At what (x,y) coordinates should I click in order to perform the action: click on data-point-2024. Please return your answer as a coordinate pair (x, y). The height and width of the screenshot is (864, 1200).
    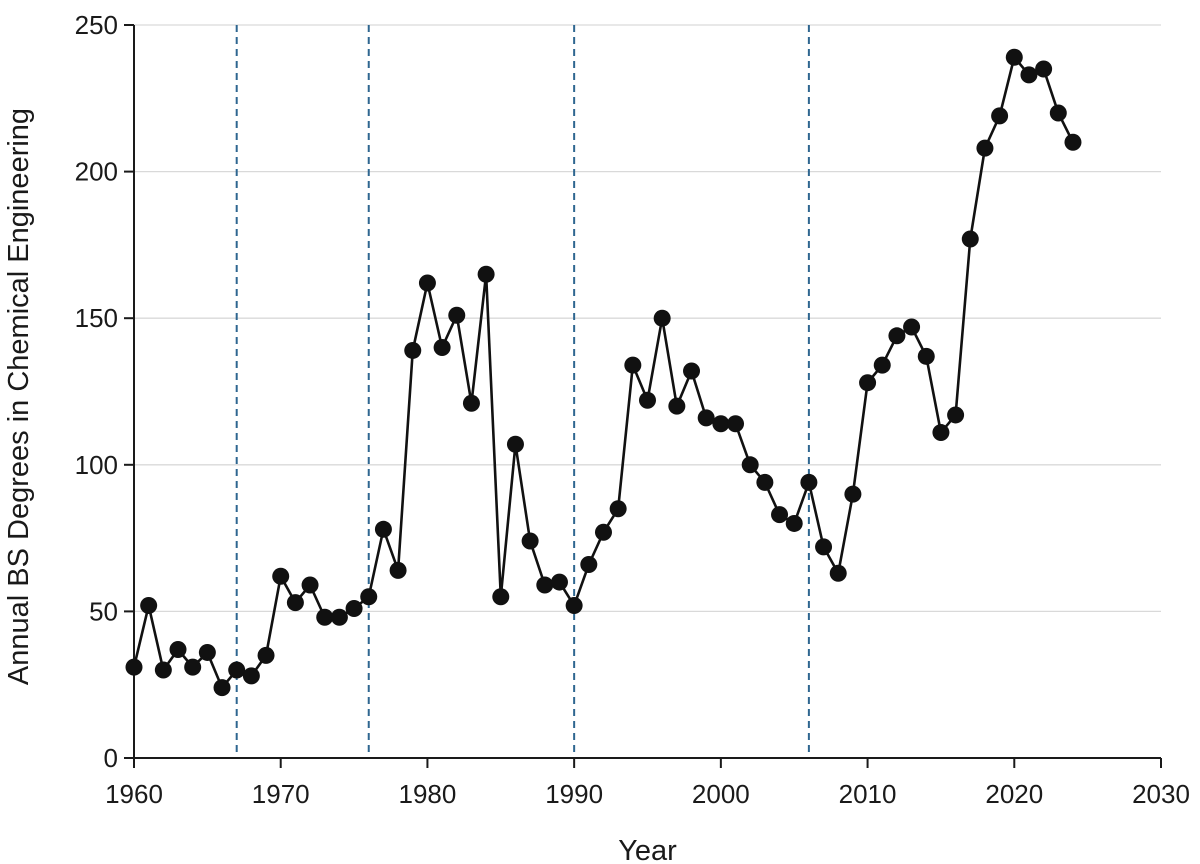
    Looking at the image, I should click on (1073, 142).